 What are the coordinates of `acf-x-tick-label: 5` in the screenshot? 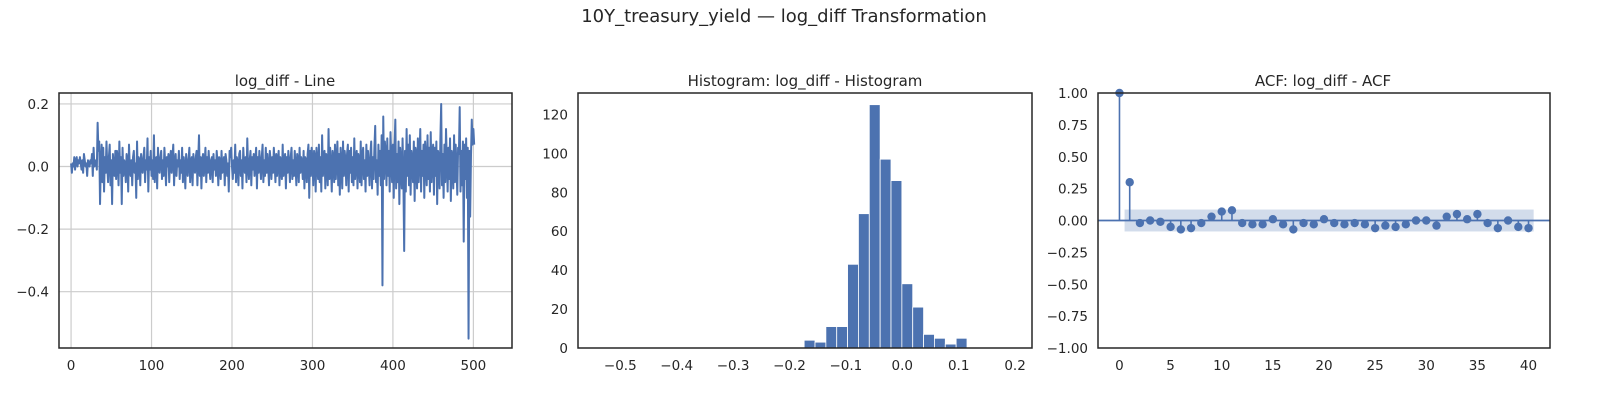 It's located at (1170, 366).